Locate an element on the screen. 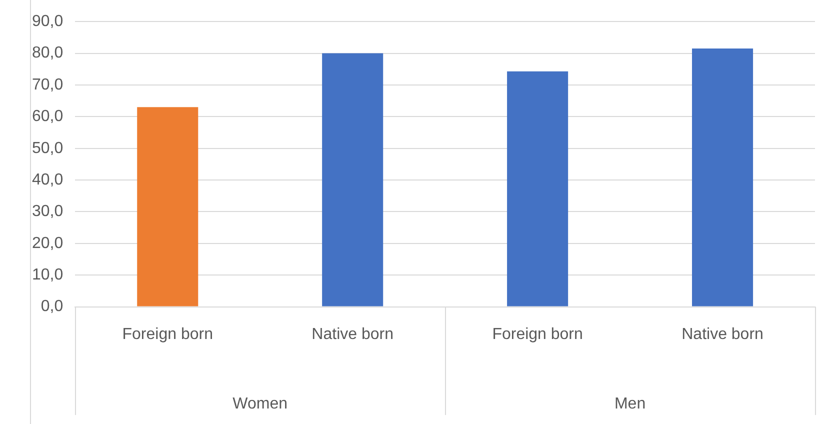  y-tick-label: 70,0 is located at coordinates (48, 85).